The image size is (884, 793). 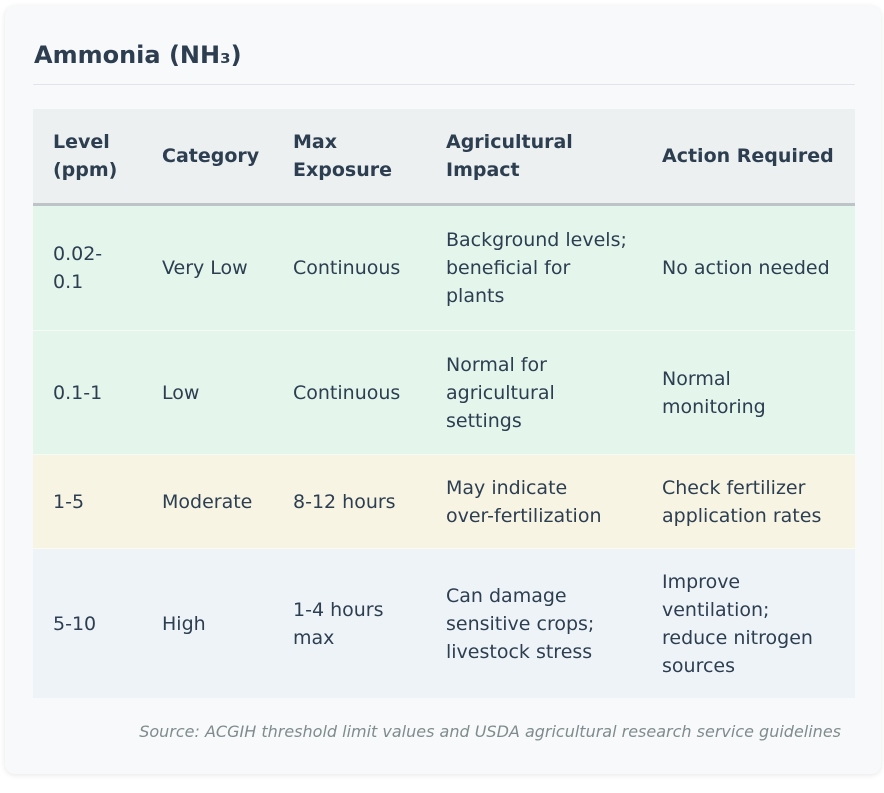 I want to click on cell-max-exposure: 8-12 hours, so click(x=349, y=501).